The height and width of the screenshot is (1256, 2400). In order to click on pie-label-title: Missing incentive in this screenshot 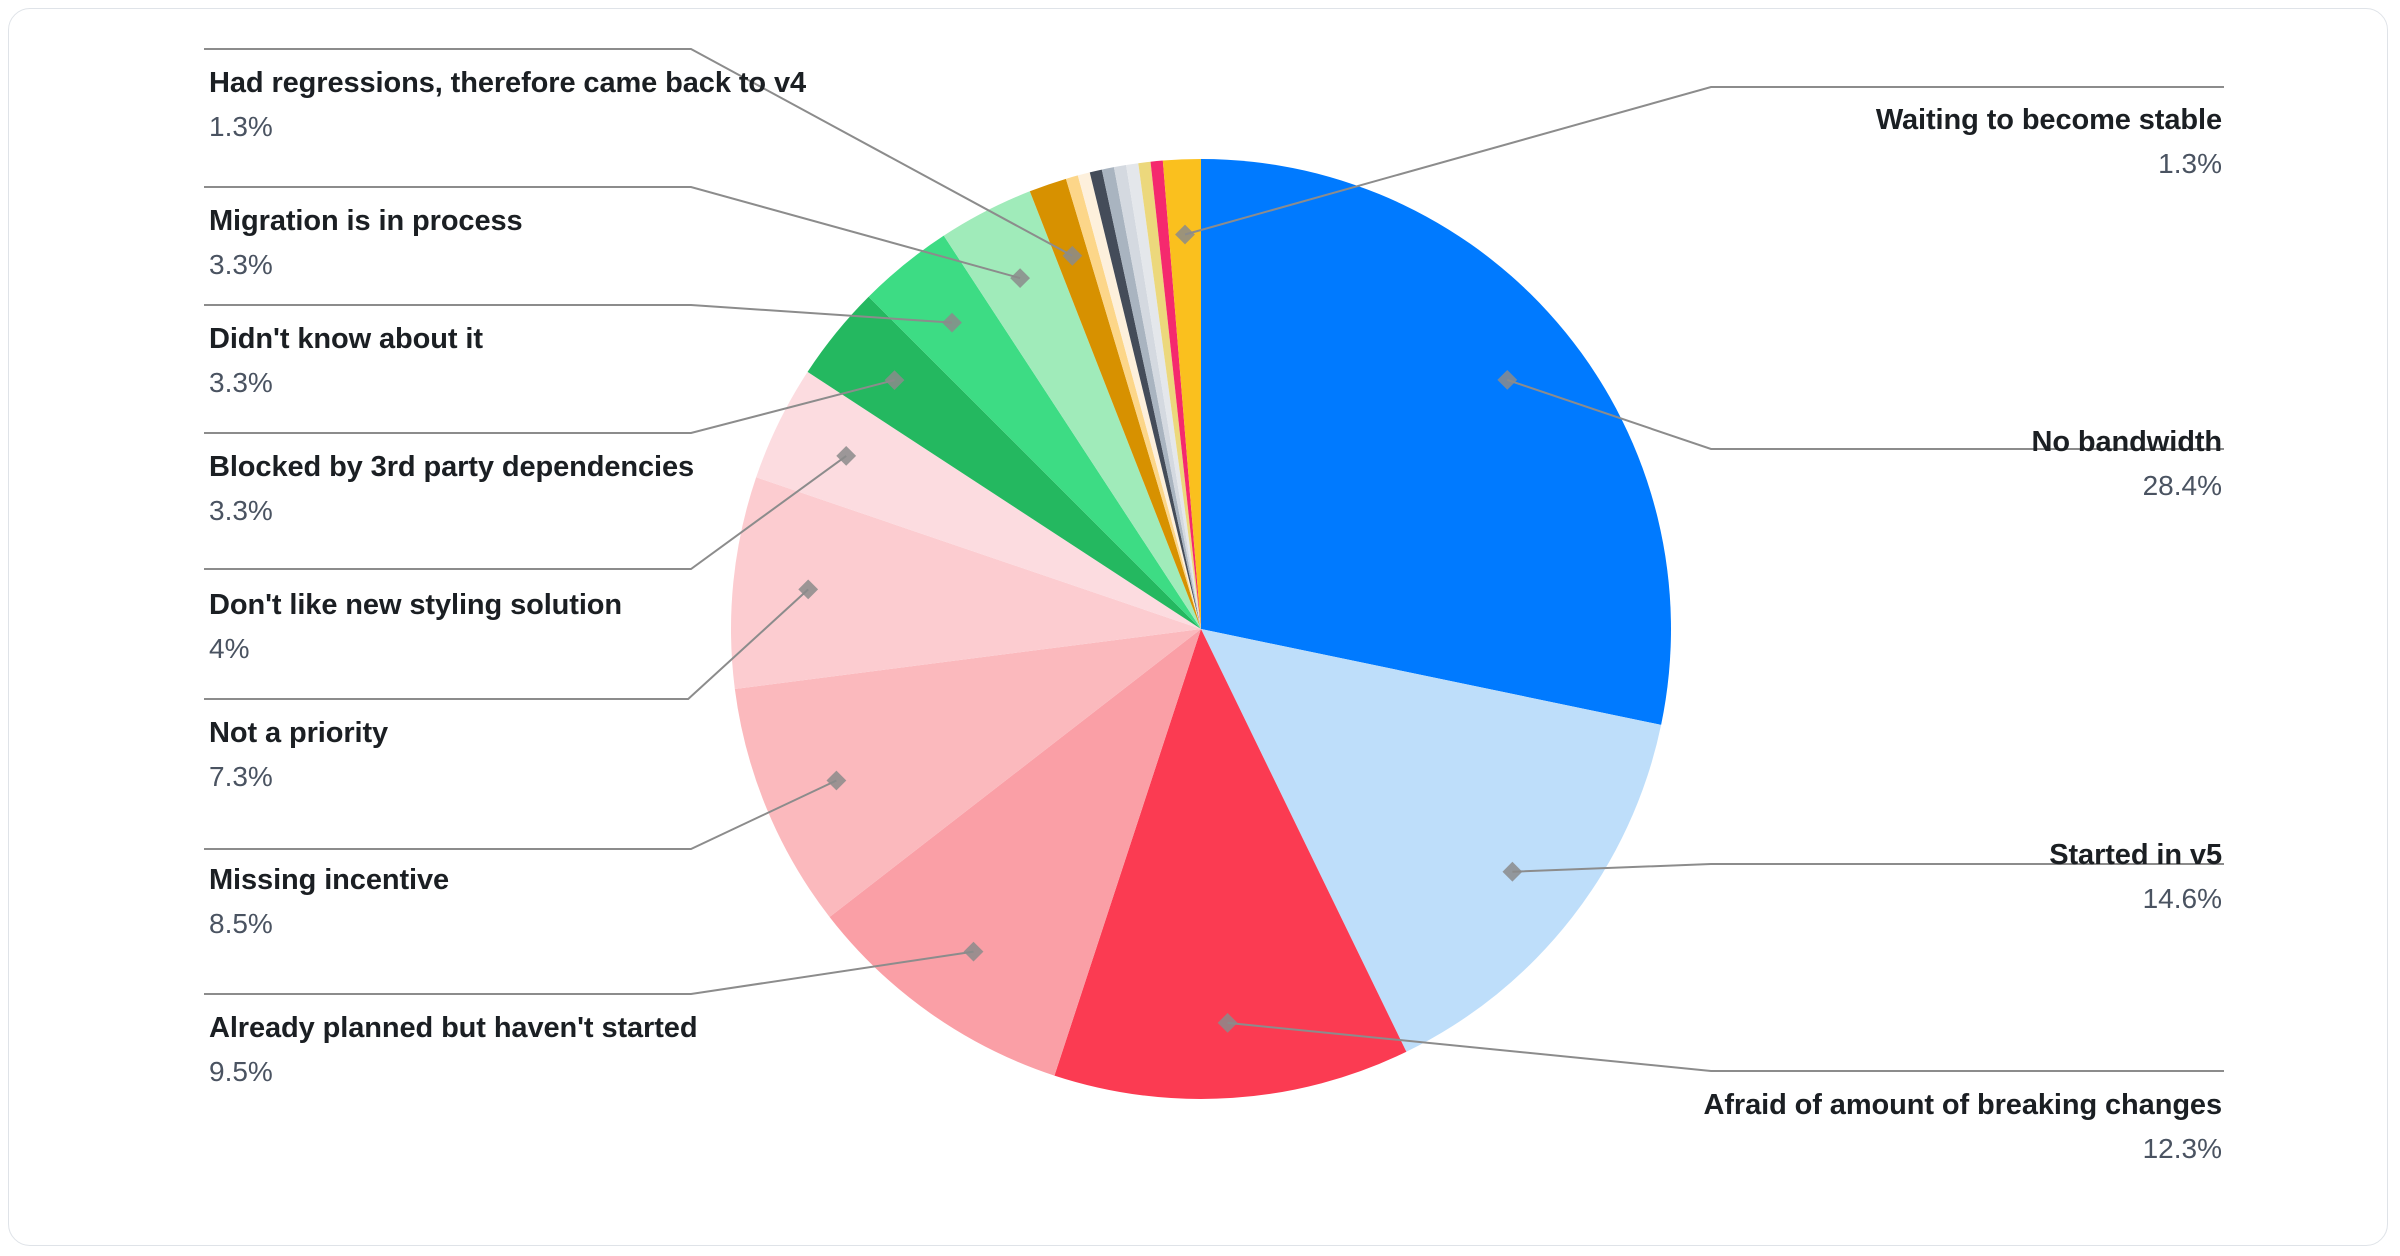, I will do `click(329, 880)`.